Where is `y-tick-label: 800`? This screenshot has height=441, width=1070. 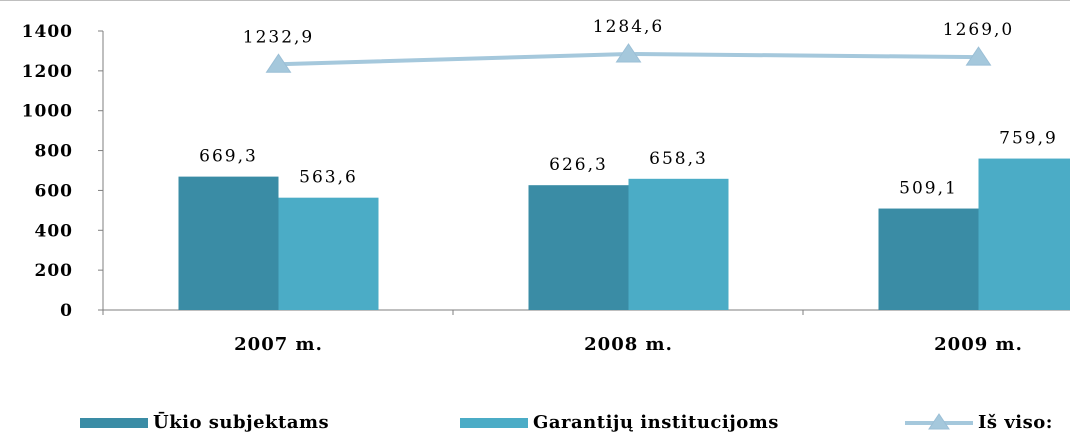 y-tick-label: 800 is located at coordinates (54, 152).